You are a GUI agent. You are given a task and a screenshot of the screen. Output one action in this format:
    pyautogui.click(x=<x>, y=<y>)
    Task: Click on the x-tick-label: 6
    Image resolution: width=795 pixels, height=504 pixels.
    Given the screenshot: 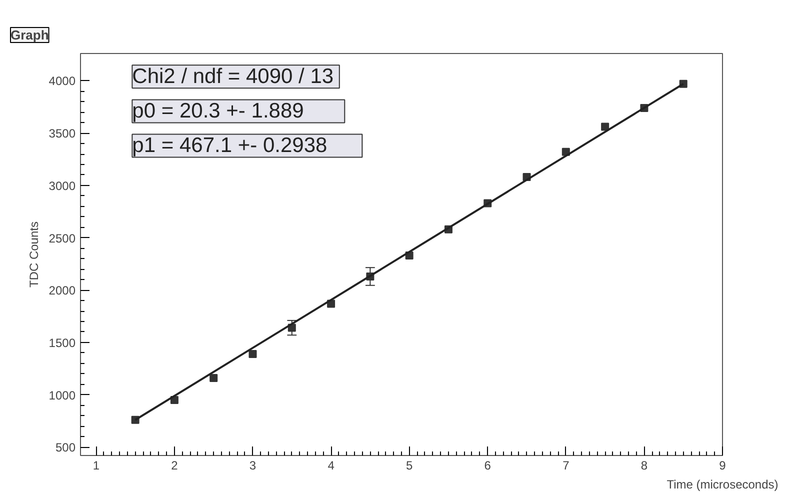 What is the action you would take?
    pyautogui.click(x=488, y=465)
    